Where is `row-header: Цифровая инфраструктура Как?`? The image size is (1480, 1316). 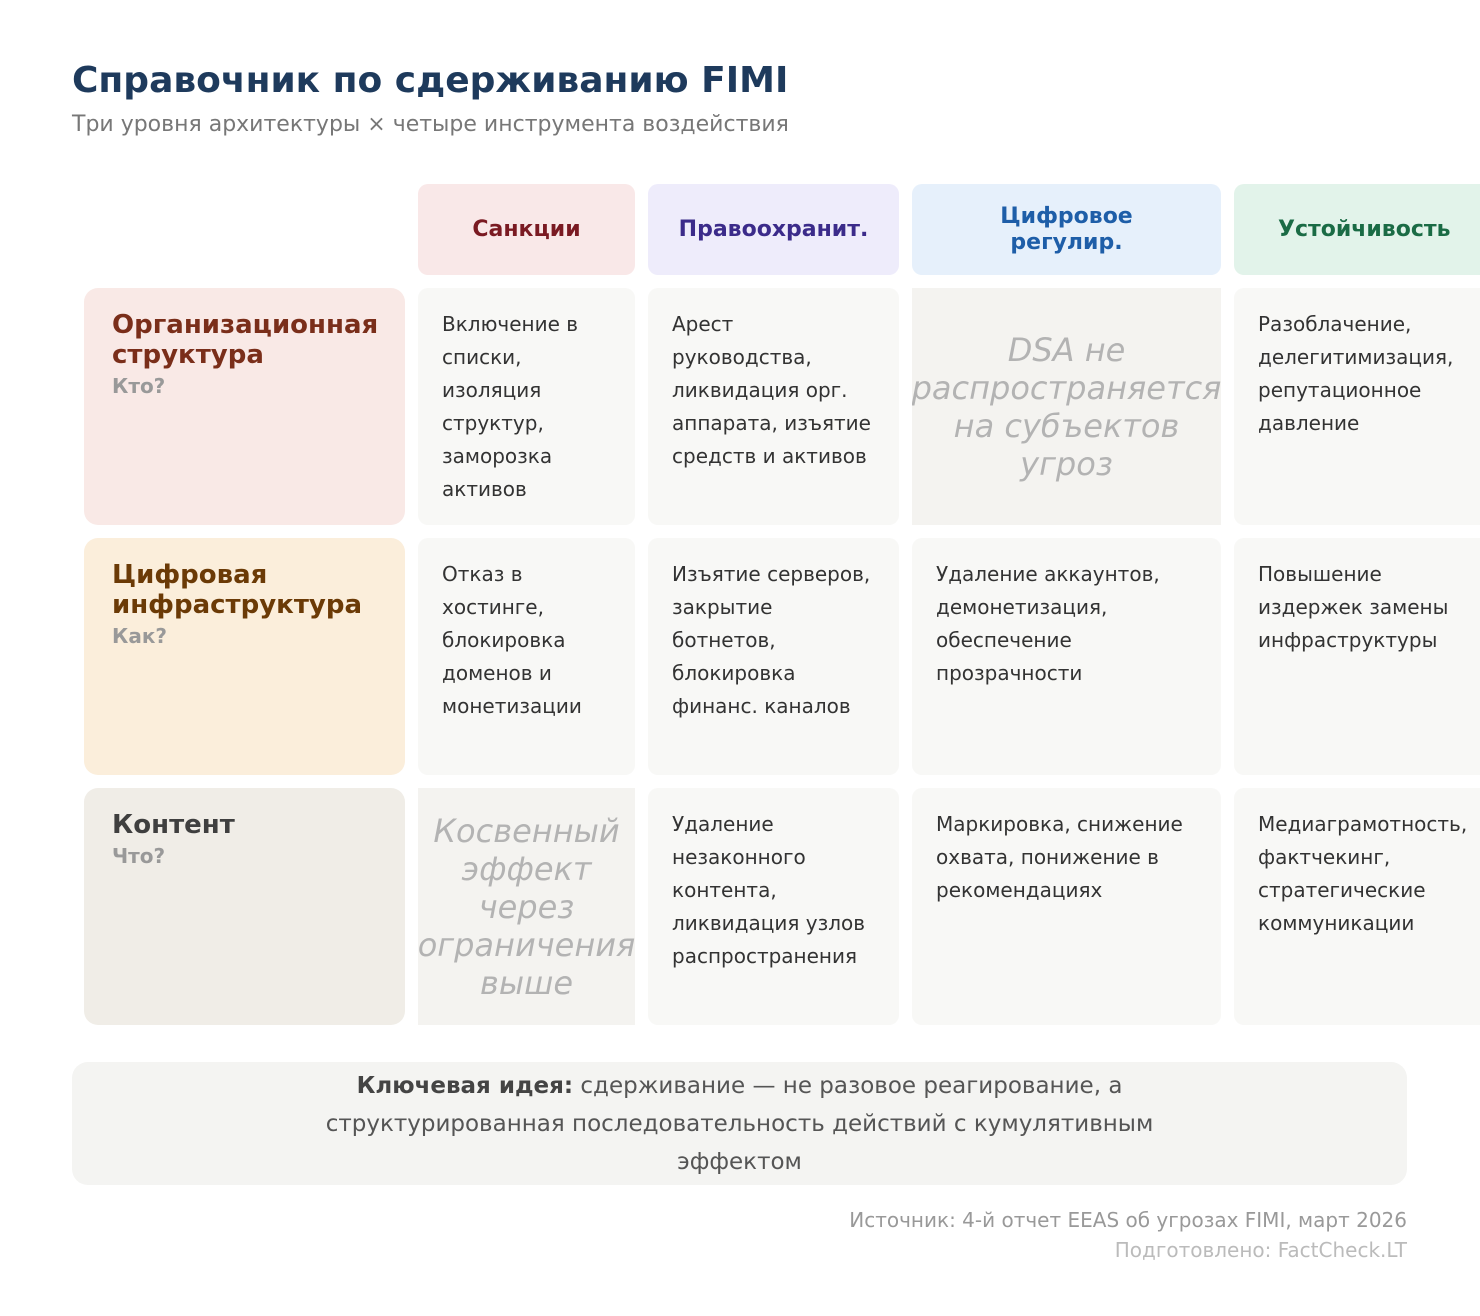 row-header: Цифровая инфраструктура Как? is located at coordinates (244, 656).